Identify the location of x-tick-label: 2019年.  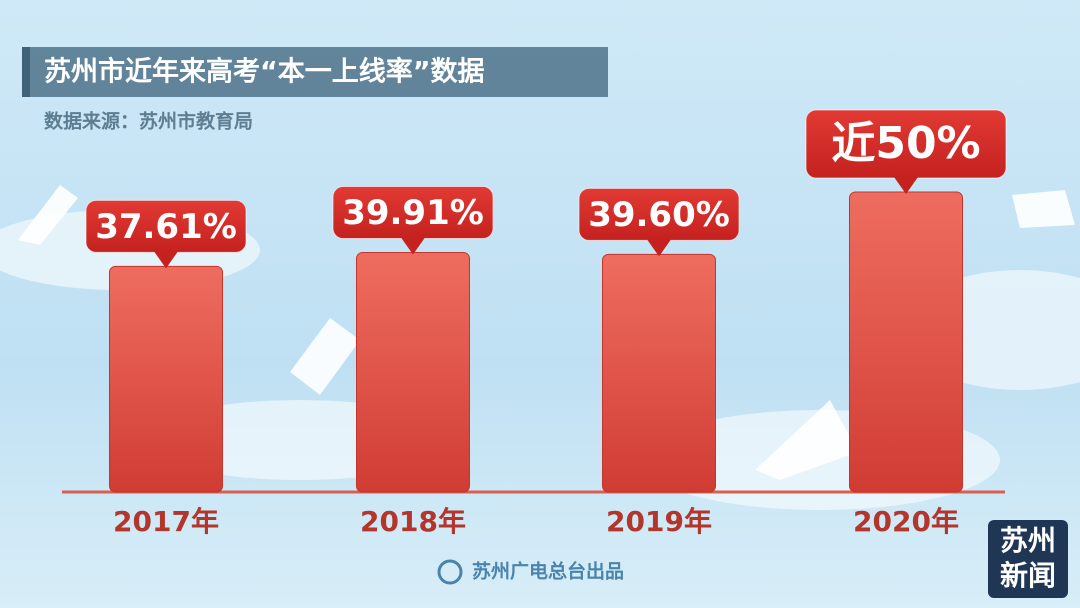
(659, 521).